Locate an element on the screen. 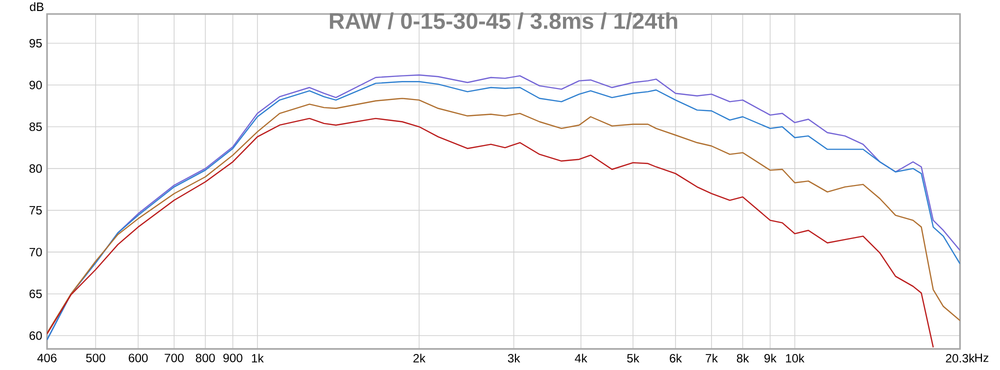  y-tick-label: 65 is located at coordinates (36, 294).